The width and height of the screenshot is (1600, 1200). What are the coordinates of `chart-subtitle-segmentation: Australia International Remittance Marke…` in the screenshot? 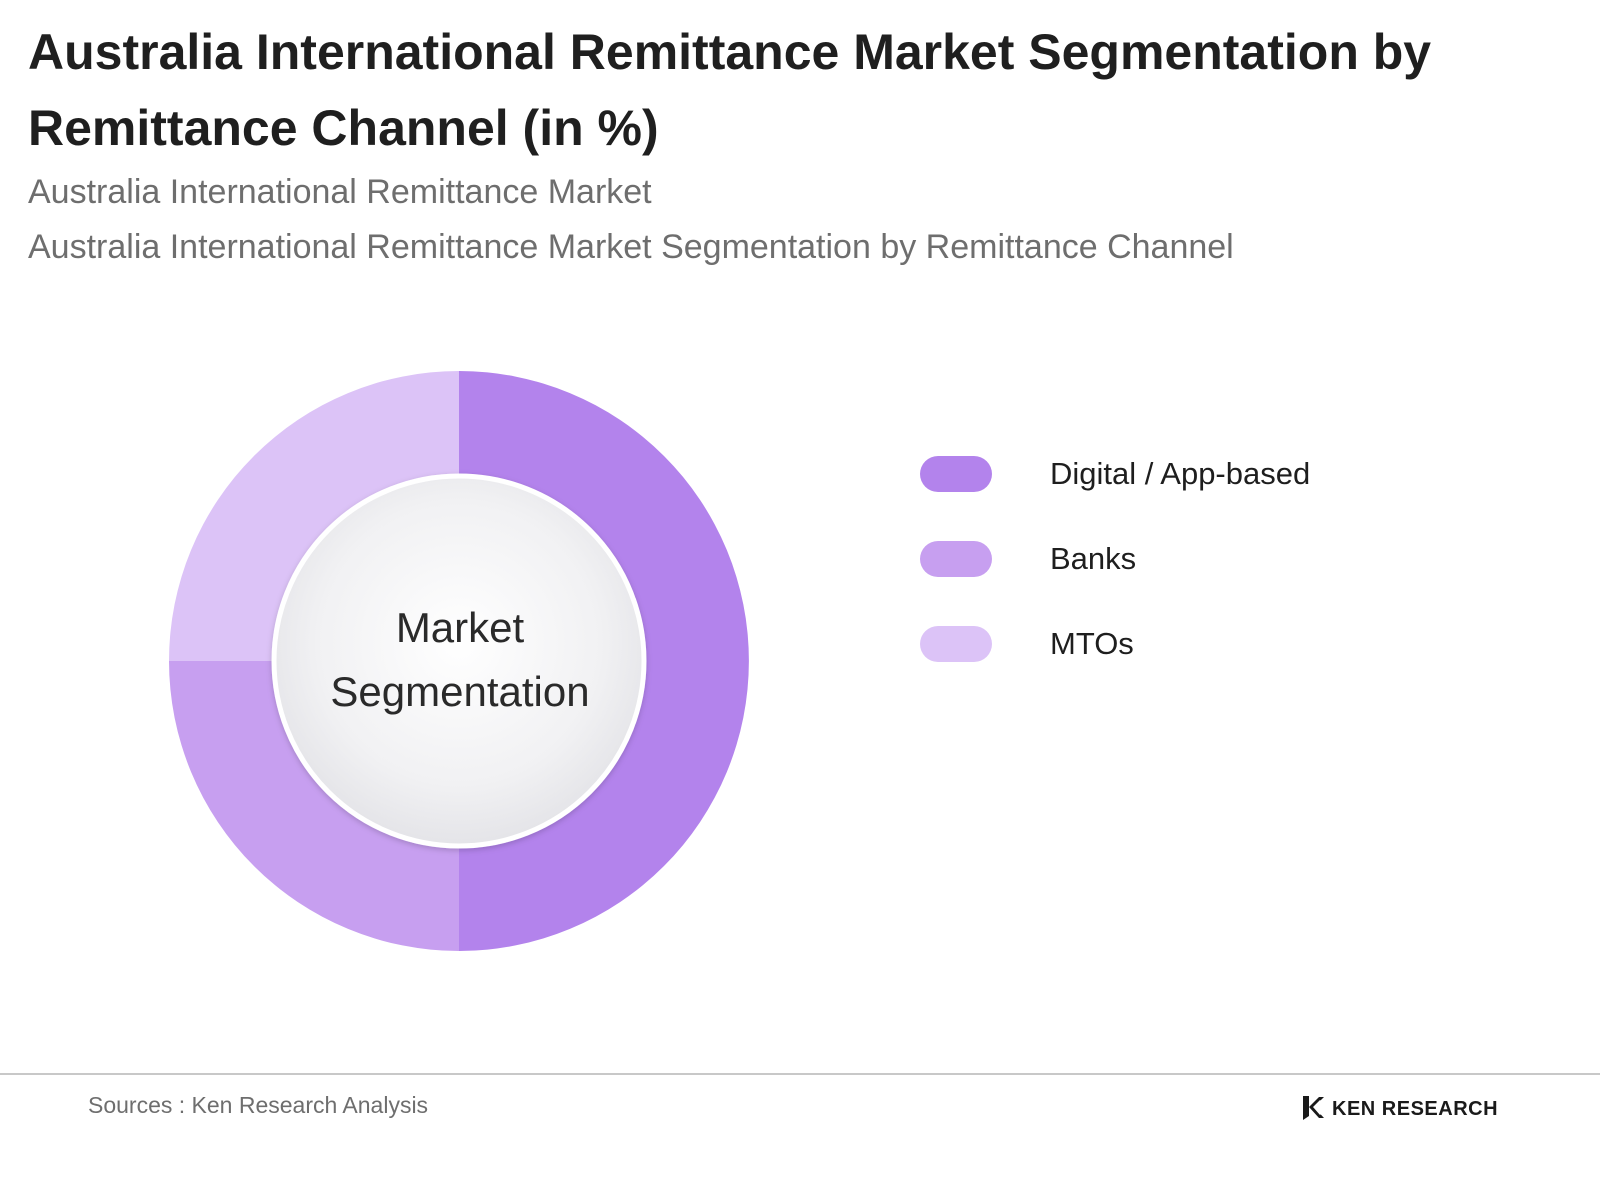 It's located at (631, 247).